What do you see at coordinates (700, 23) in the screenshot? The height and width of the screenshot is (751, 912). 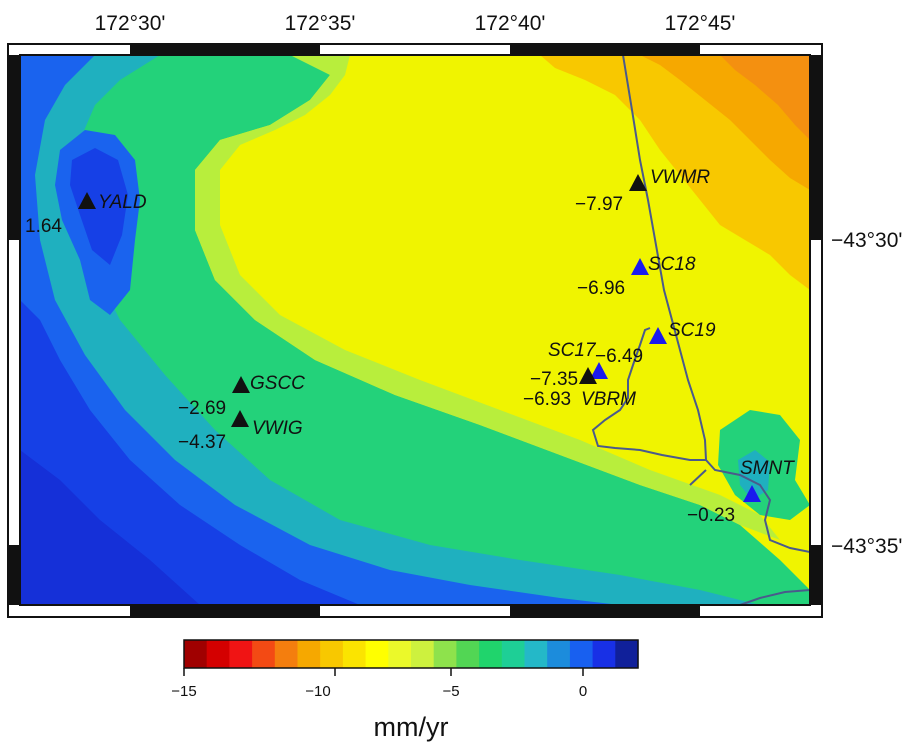 I see `lon-label: 172°45'` at bounding box center [700, 23].